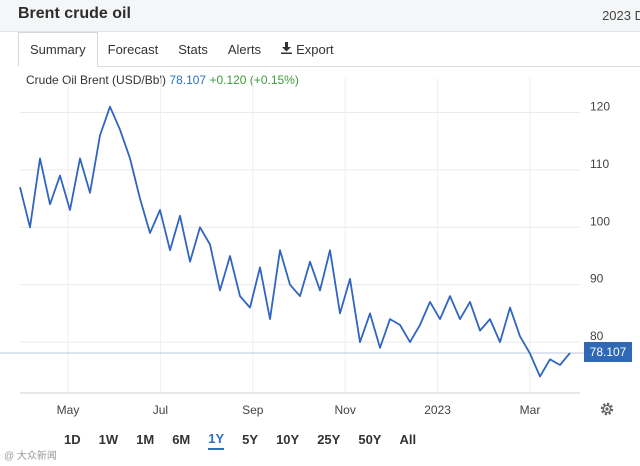 The width and height of the screenshot is (640, 466). I want to click on tab-alerts-label: Alerts, so click(244, 49).